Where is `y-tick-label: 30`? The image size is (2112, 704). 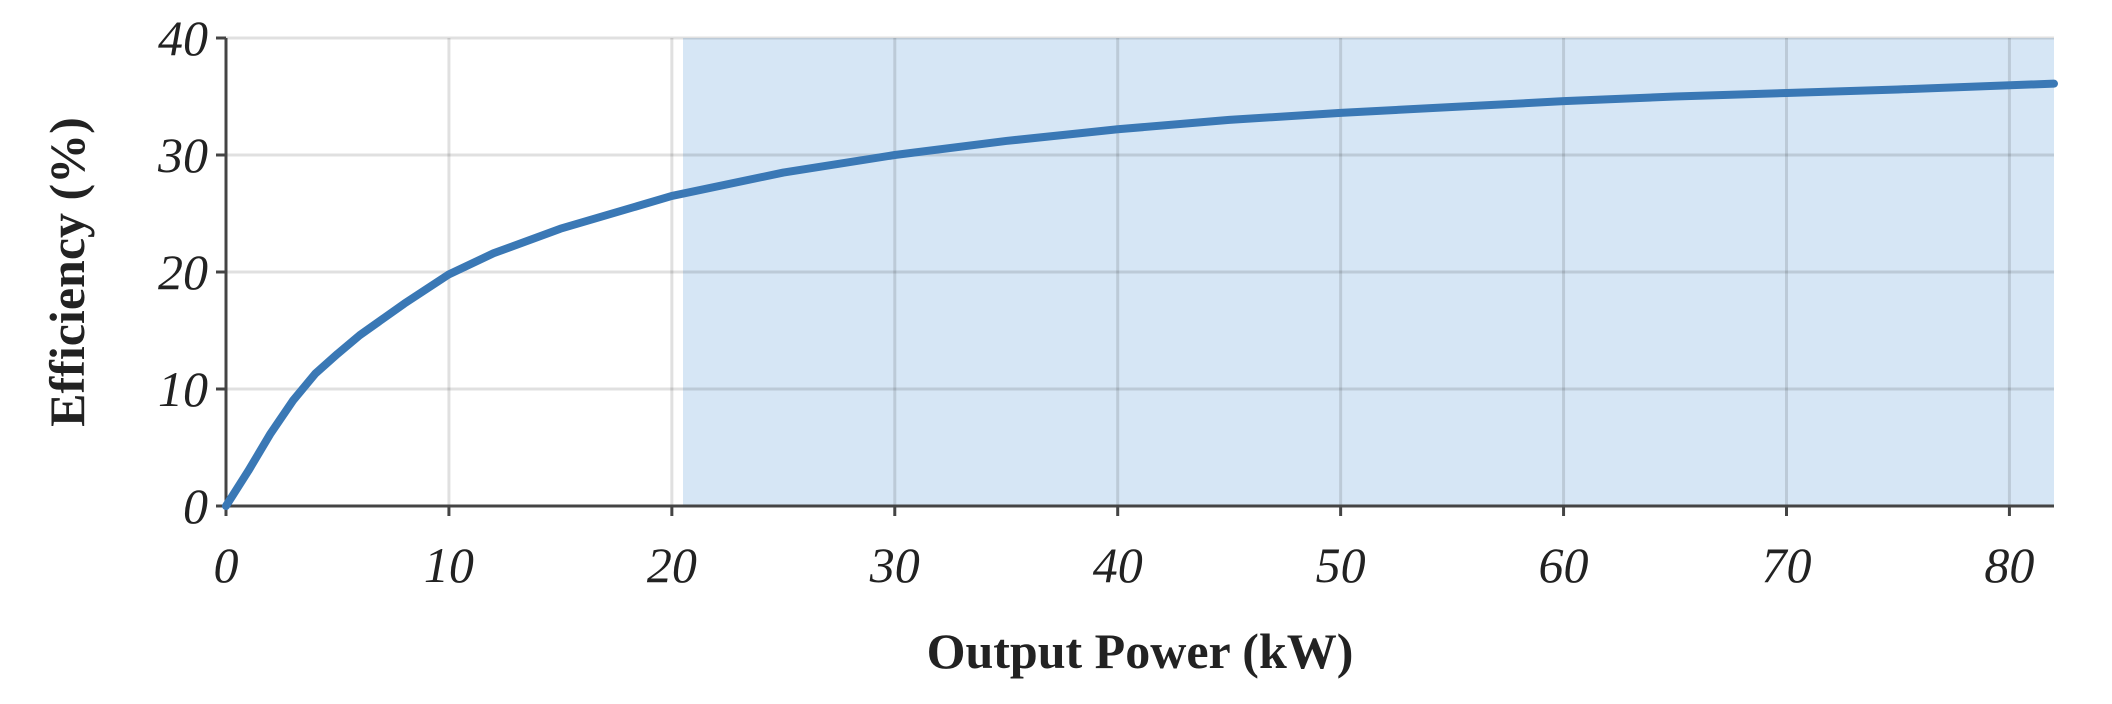 y-tick-label: 30 is located at coordinates (182, 155).